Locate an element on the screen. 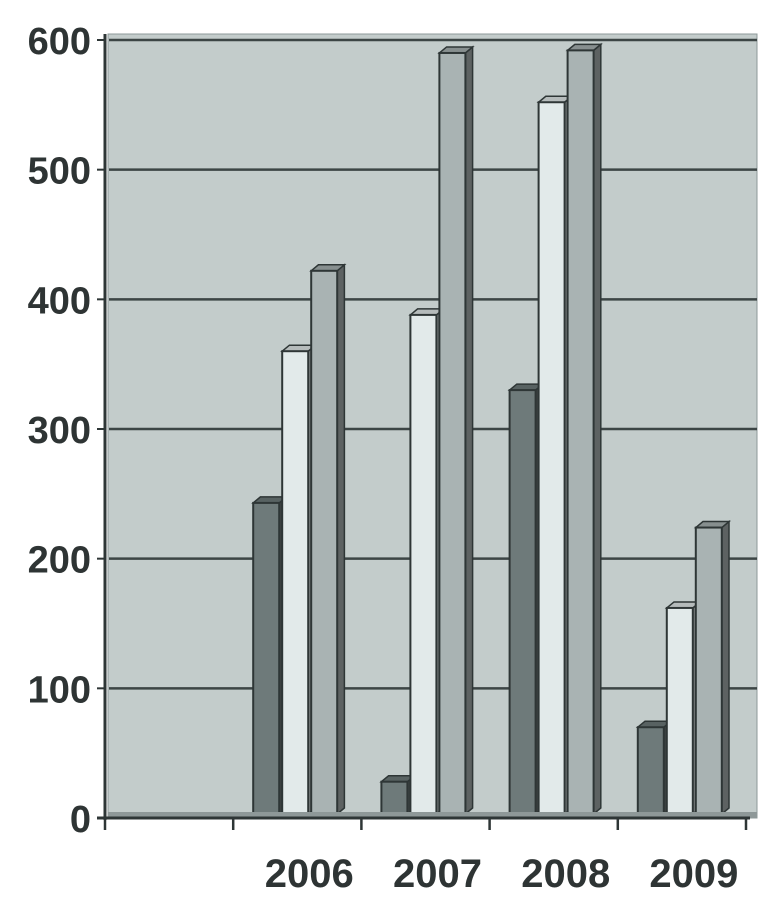 The height and width of the screenshot is (917, 764). y-tick-label: 300 is located at coordinates (59, 431).